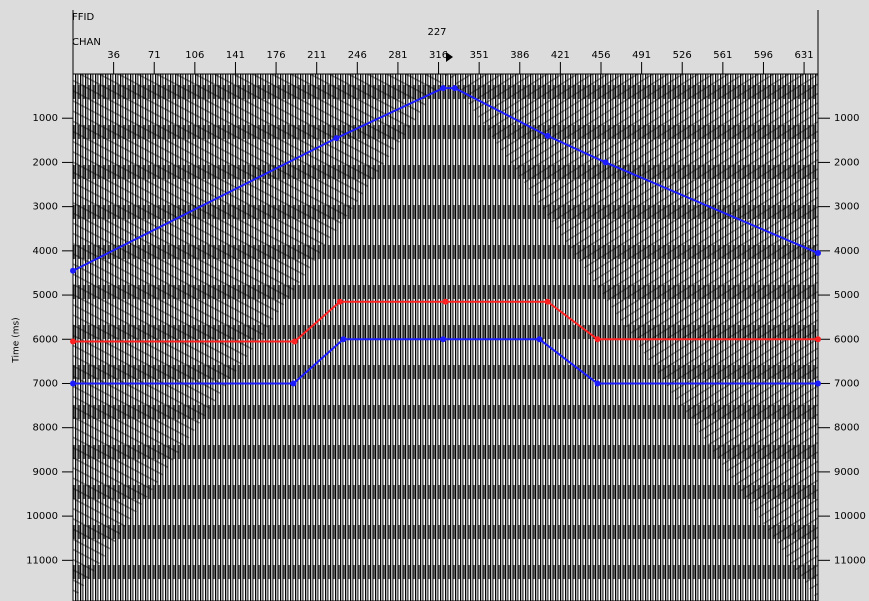  Describe the element at coordinates (600, 55) in the screenshot. I see `x-tick-label: 456` at that location.